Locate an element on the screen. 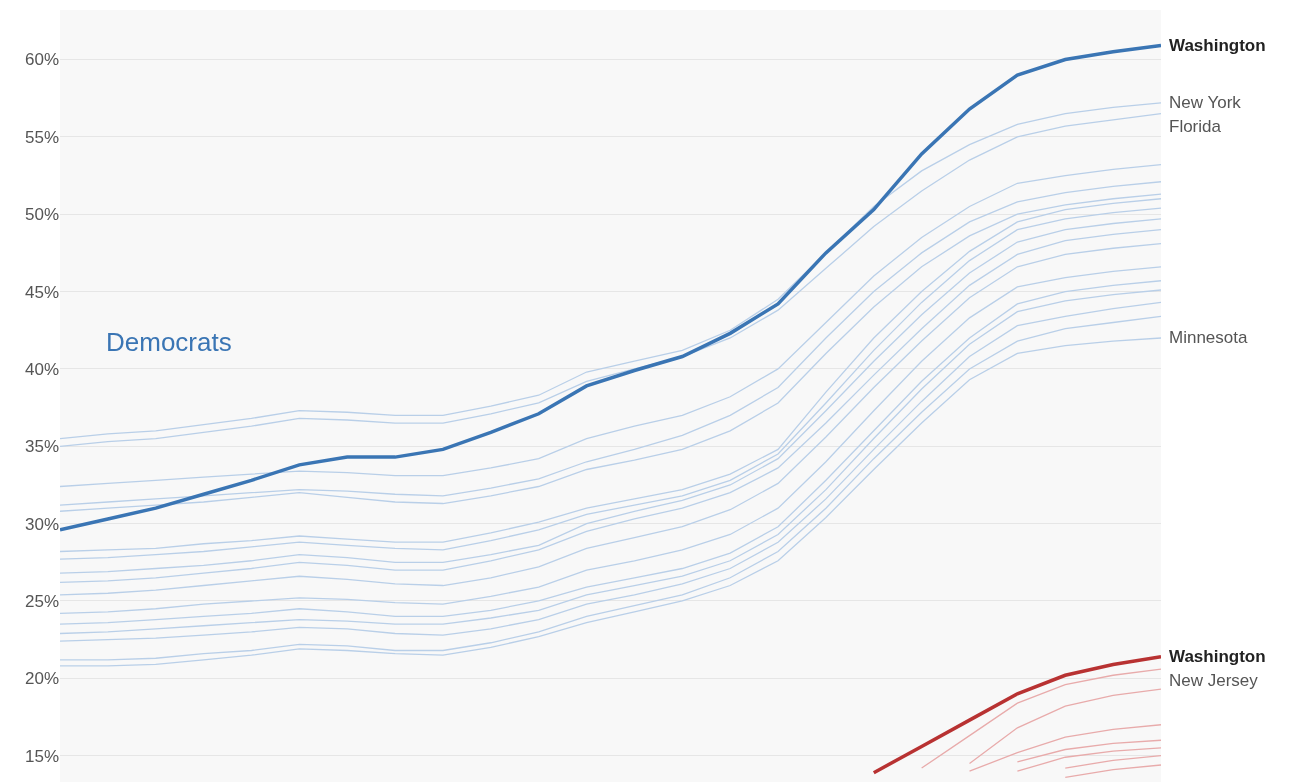 This screenshot has width=1291, height=782. y-tick-label: 40% is located at coordinates (41, 369).